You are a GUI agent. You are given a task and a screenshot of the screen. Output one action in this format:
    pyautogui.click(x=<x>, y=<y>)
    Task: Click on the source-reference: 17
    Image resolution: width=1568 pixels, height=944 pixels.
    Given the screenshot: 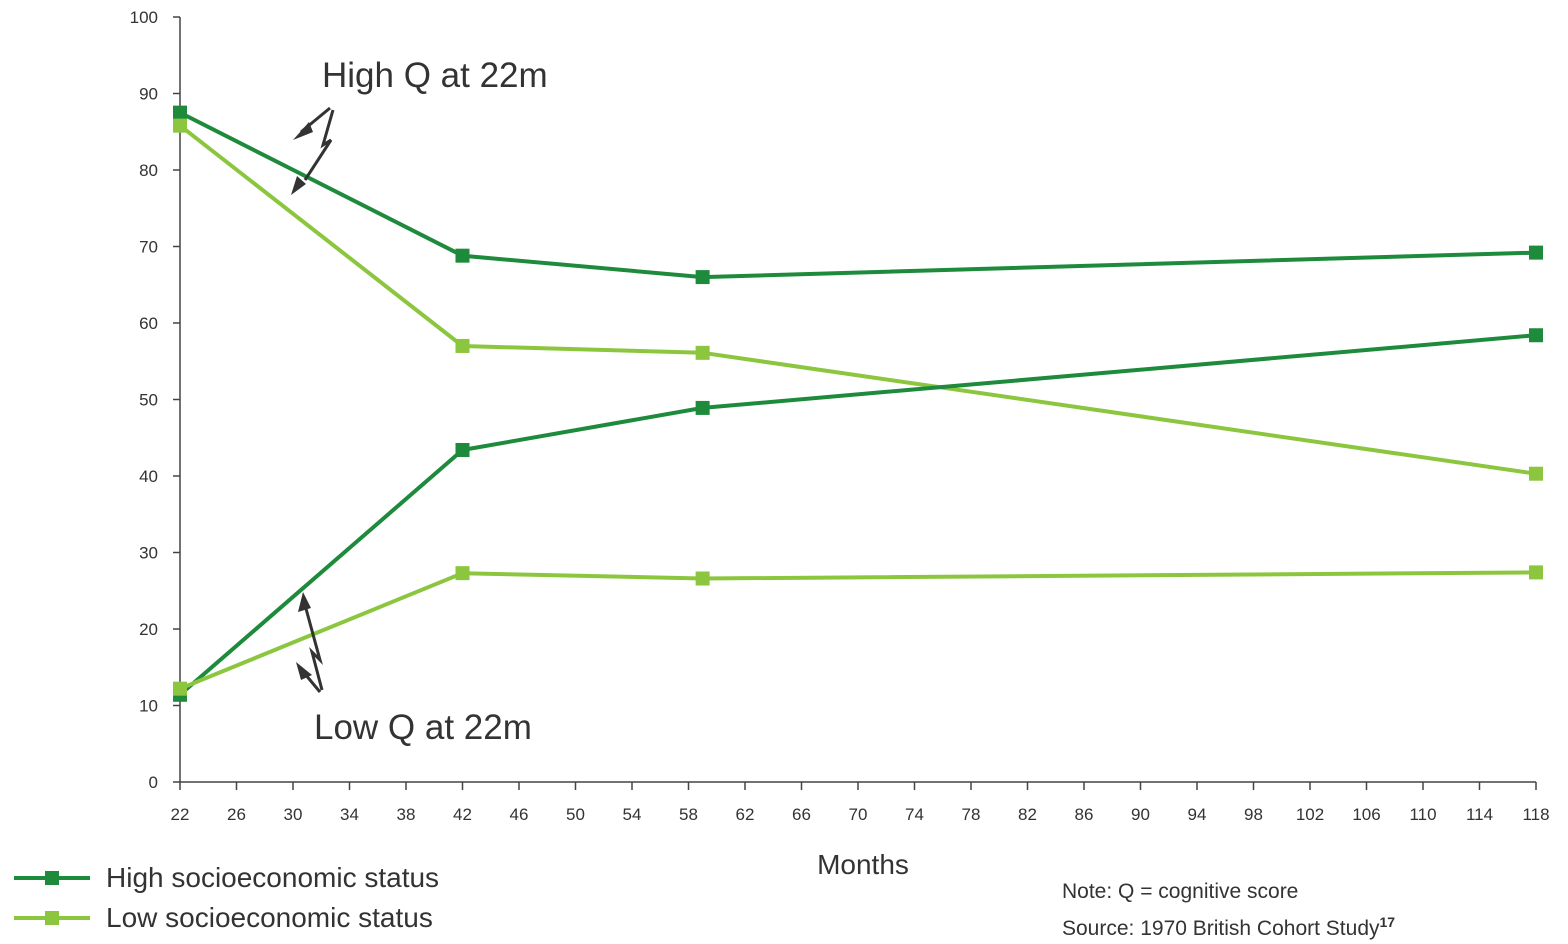 What is the action you would take?
    pyautogui.click(x=1387, y=922)
    